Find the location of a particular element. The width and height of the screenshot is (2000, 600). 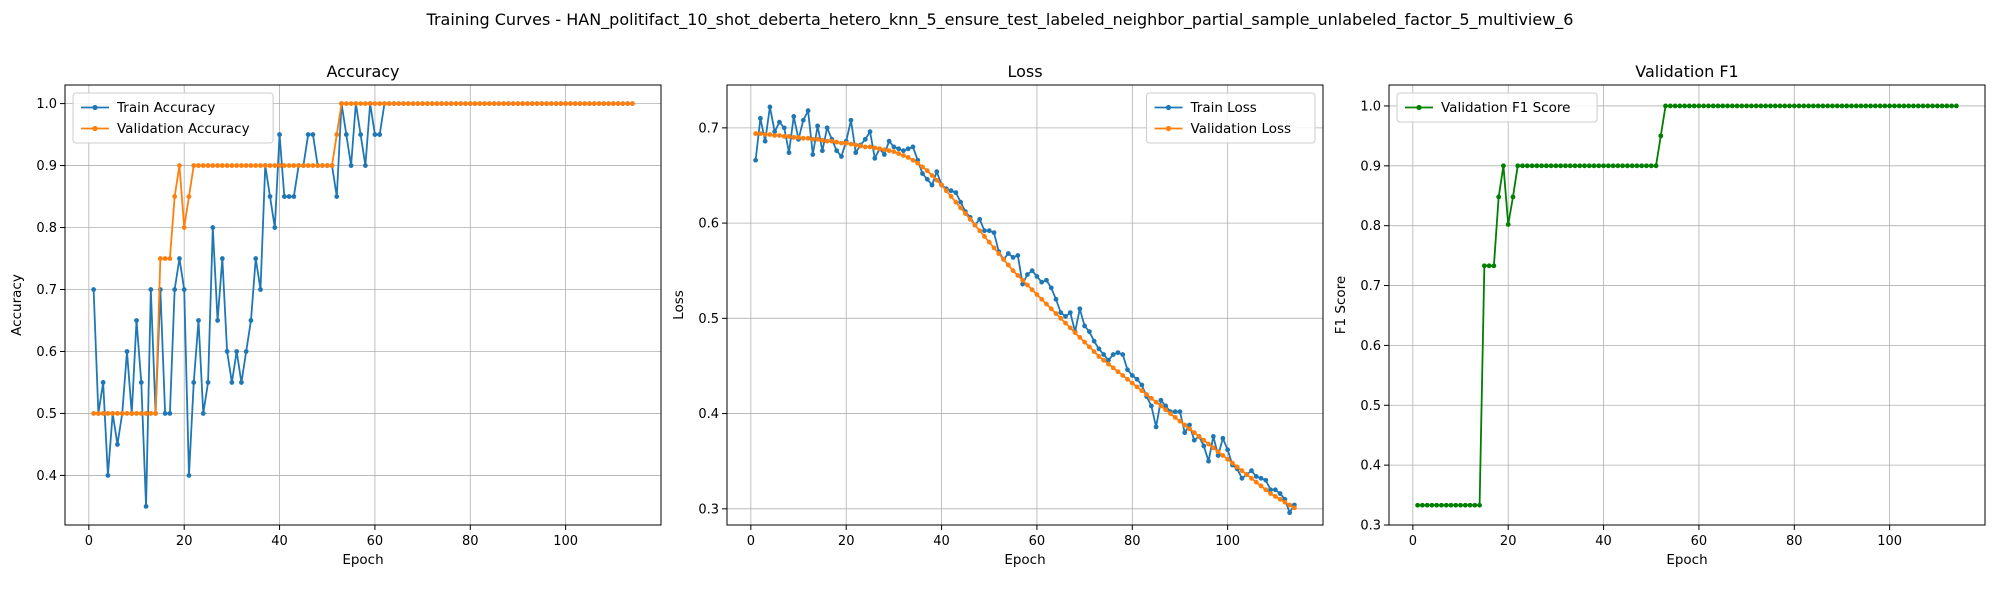

x-tick-label: 0 is located at coordinates (1413, 541).